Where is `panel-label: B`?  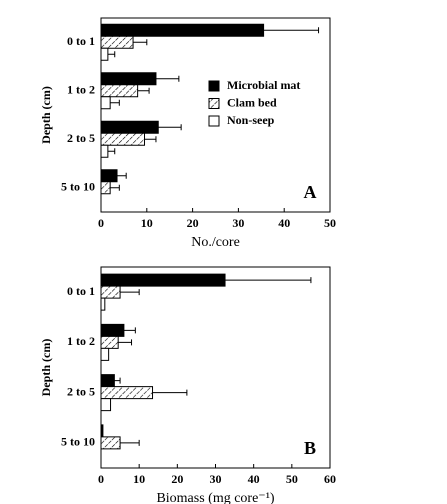 panel-label: B is located at coordinates (310, 448).